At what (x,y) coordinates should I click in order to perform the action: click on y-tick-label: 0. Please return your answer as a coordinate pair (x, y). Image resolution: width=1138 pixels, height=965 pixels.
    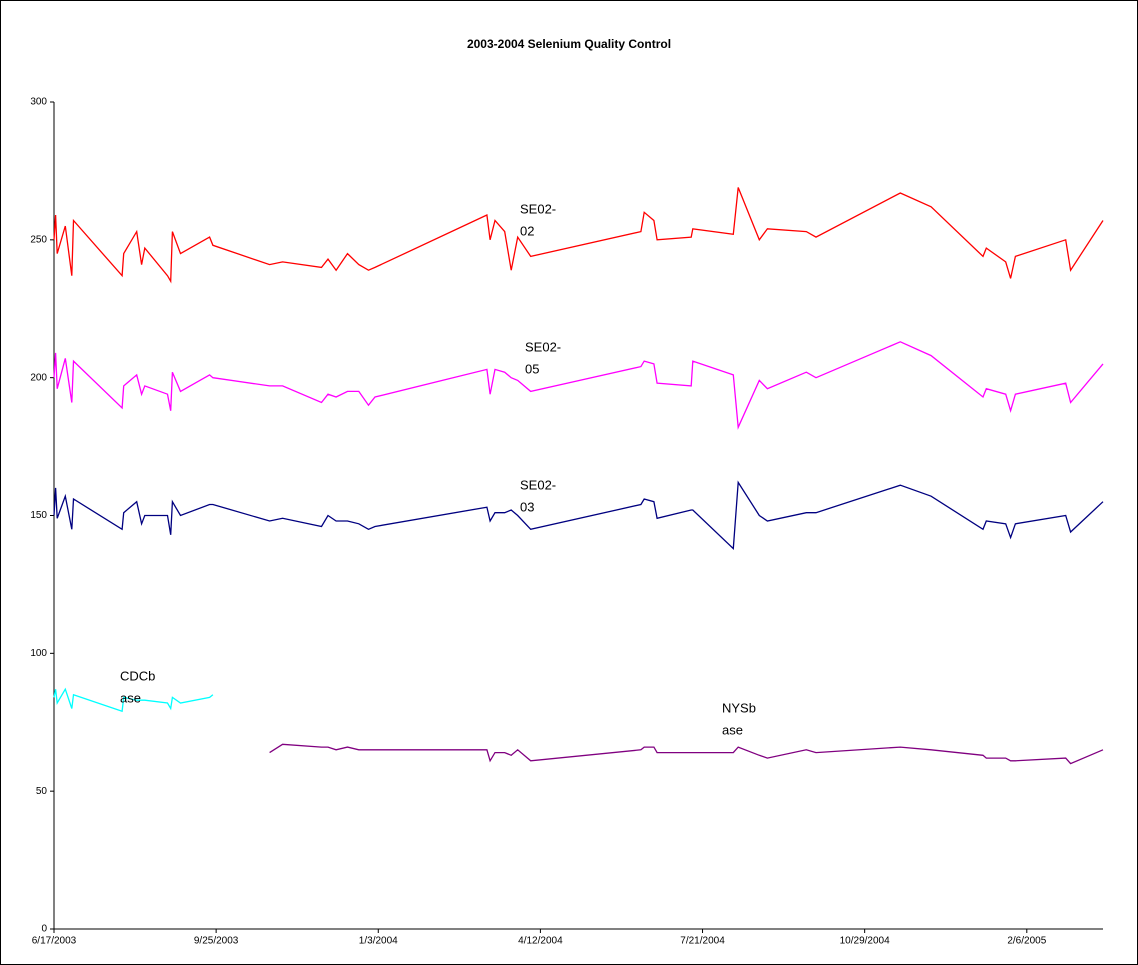
    Looking at the image, I should click on (44, 929).